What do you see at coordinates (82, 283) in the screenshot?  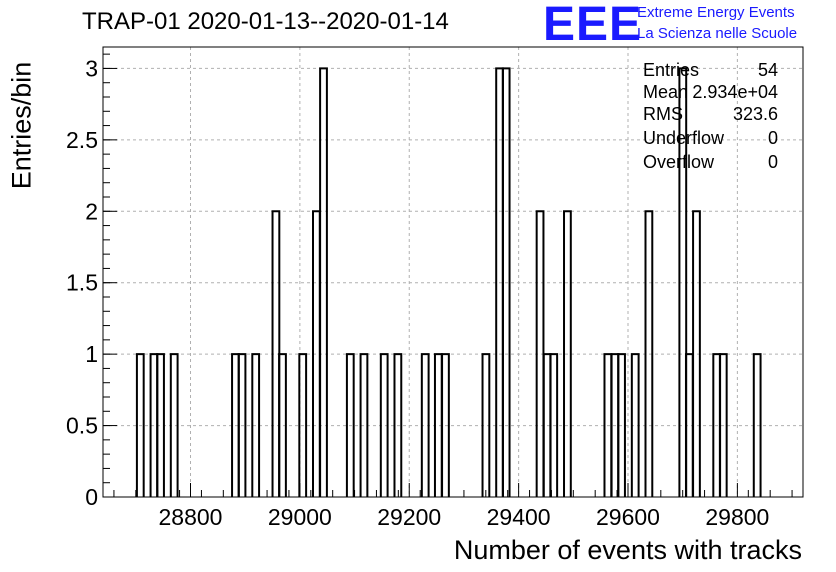 I see `y-tick-label: 1.5` at bounding box center [82, 283].